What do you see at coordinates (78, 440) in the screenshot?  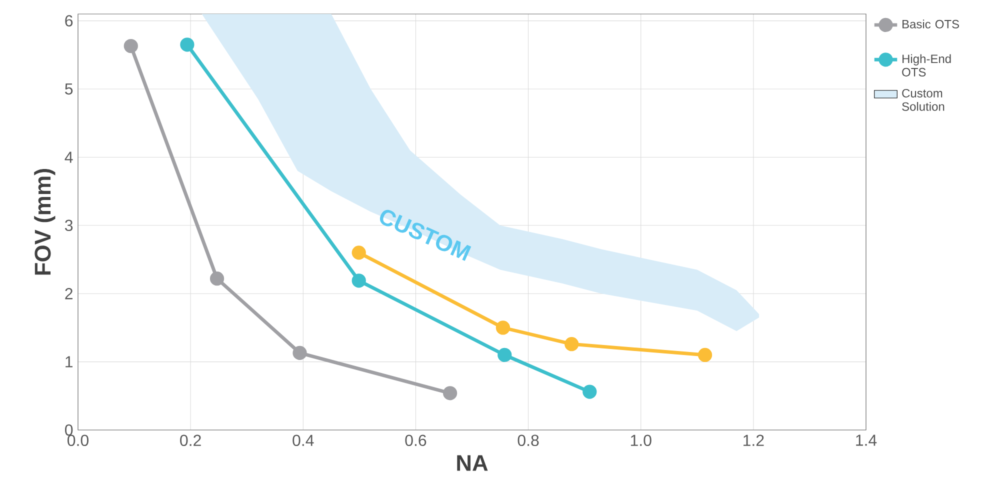 I see `x-tick-label: 0.0` at bounding box center [78, 440].